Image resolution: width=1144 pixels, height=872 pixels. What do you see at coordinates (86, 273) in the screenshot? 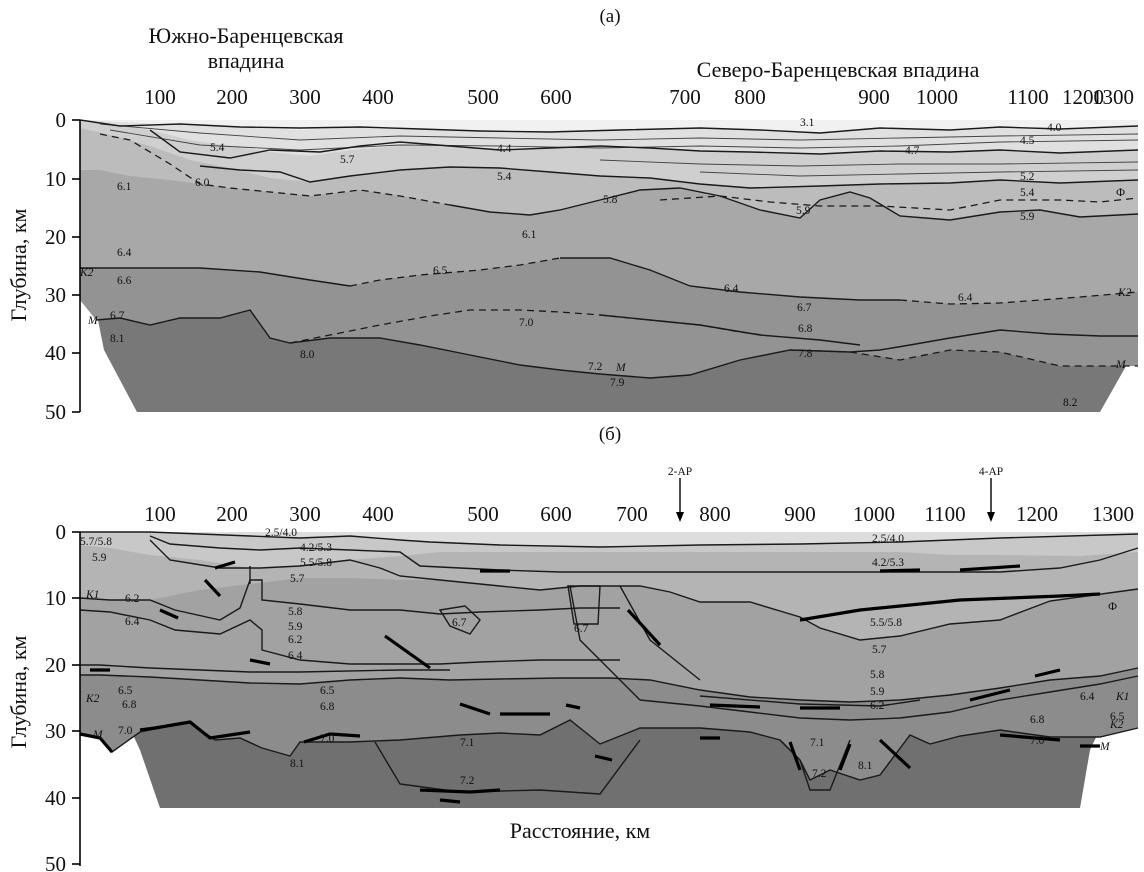
I see `bnd-a-k2-left: K2` at bounding box center [86, 273].